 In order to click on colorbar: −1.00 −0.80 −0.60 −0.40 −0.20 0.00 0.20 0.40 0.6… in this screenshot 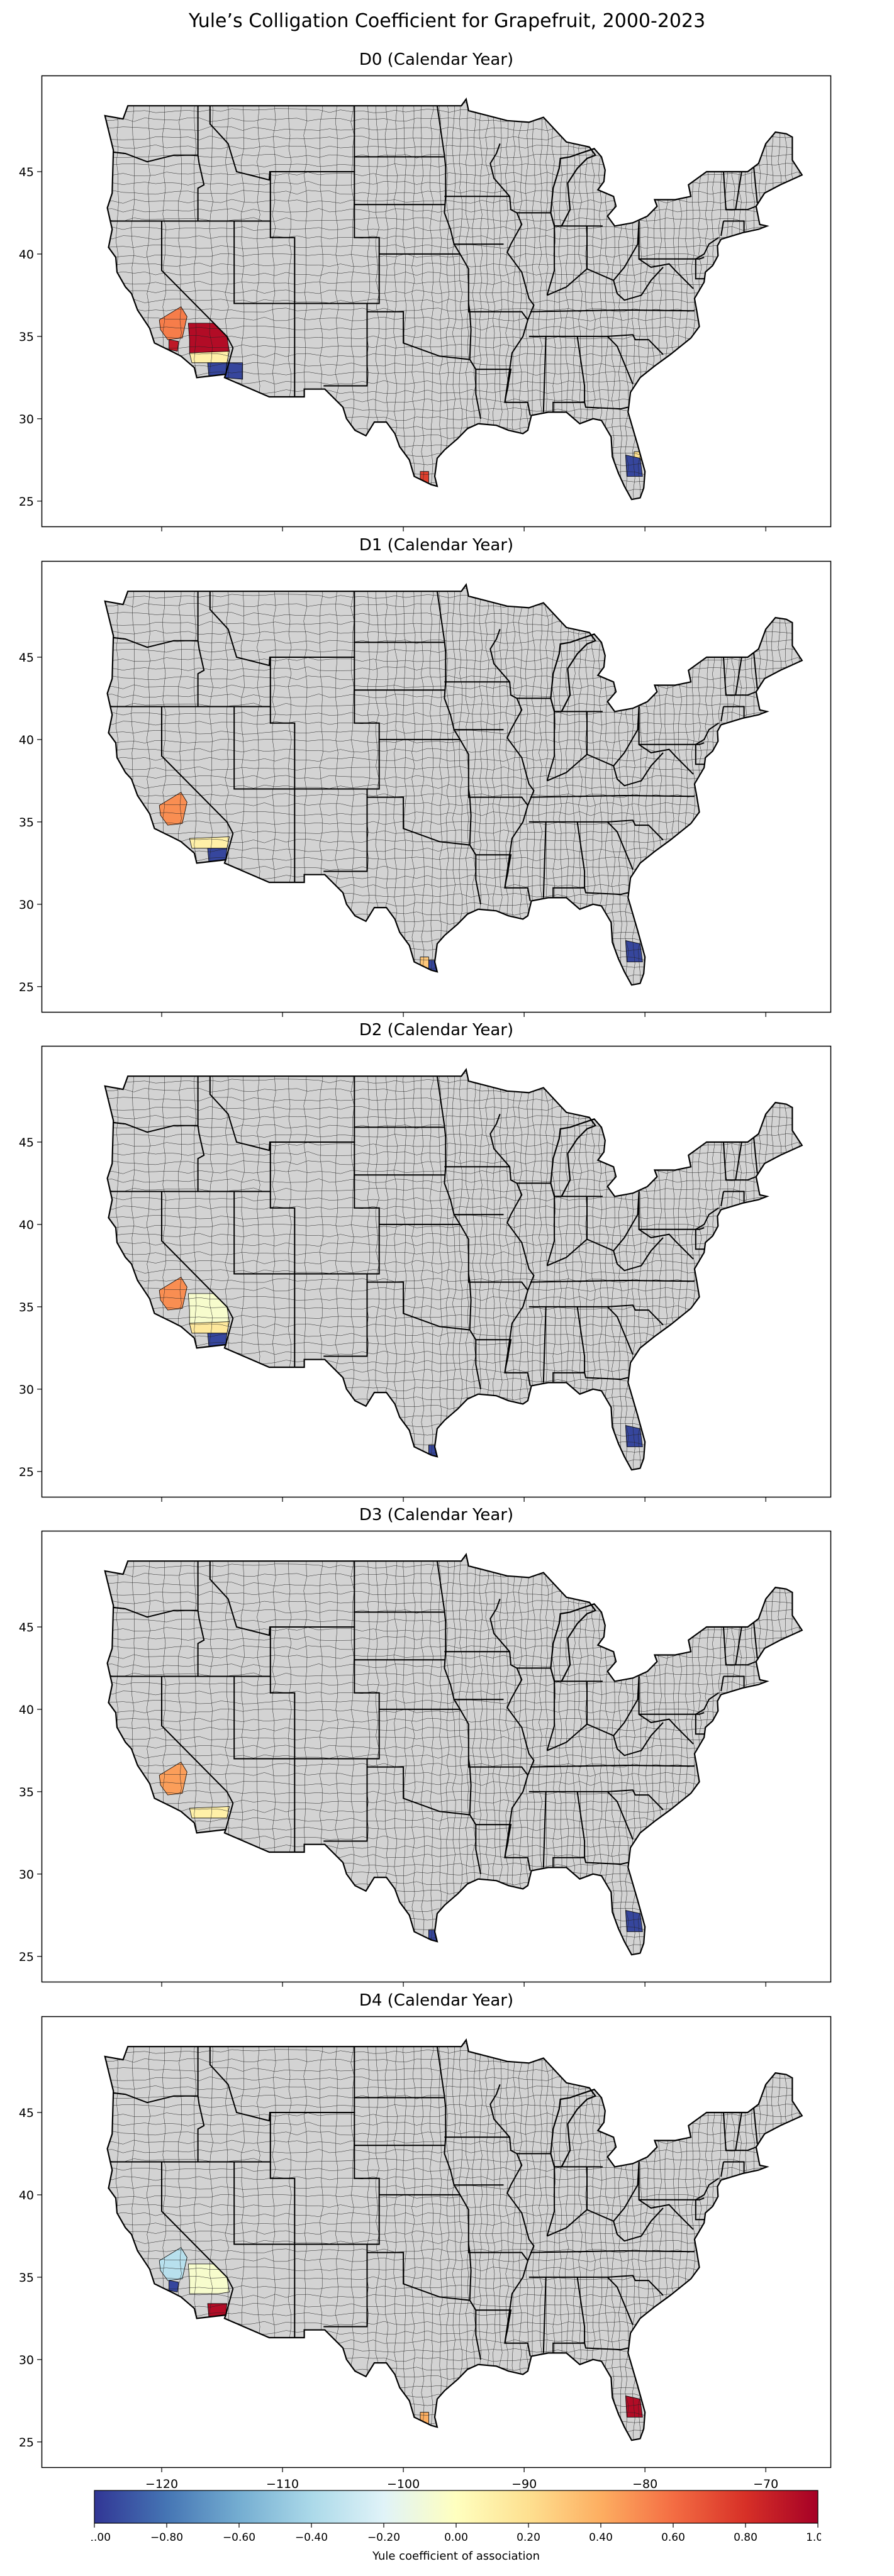, I will do `click(454, 2527)`.